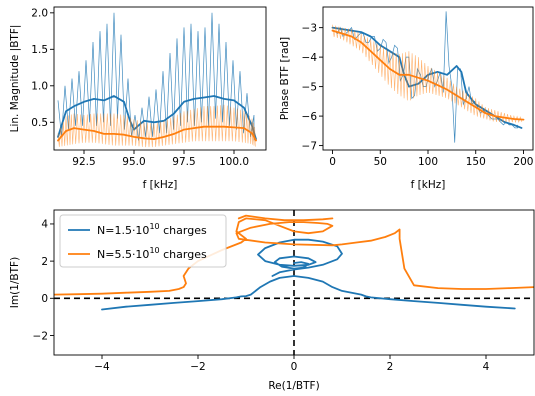 The width and height of the screenshot is (535, 396). I want to click on x-tick-label: 97.5, so click(183, 162).